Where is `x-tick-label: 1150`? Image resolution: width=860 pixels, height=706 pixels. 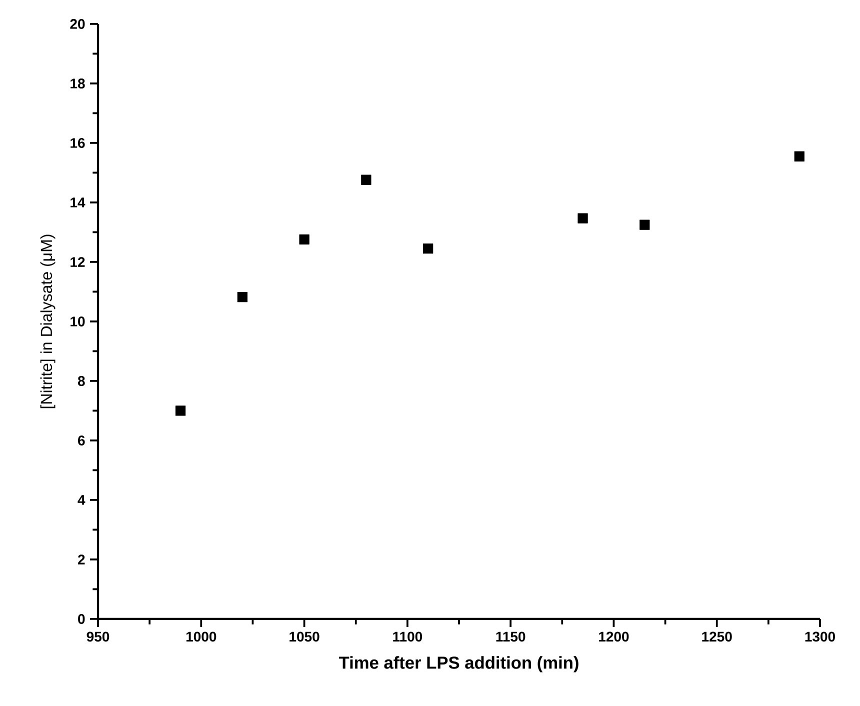
x-tick-label: 1150 is located at coordinates (511, 637).